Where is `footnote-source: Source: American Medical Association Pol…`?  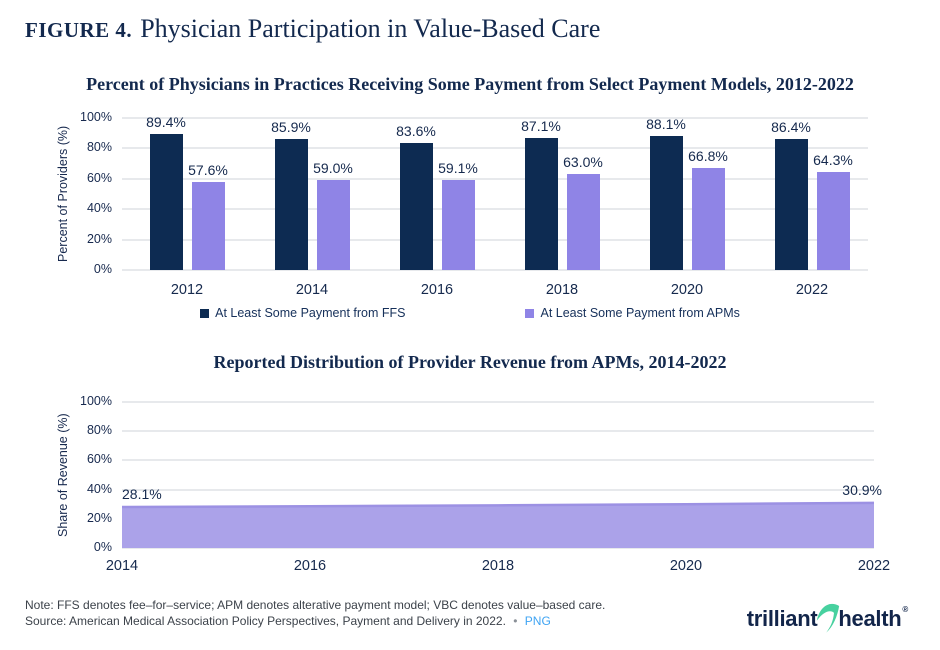
footnote-source: Source: American Medical Association Pol… is located at coordinates (265, 621).